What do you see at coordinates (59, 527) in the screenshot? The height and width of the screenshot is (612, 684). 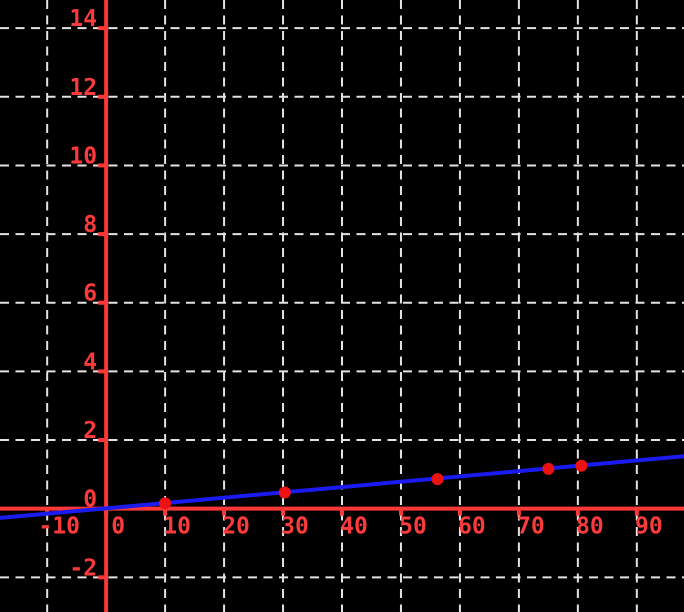 I see `x-tick-label: -10` at bounding box center [59, 527].